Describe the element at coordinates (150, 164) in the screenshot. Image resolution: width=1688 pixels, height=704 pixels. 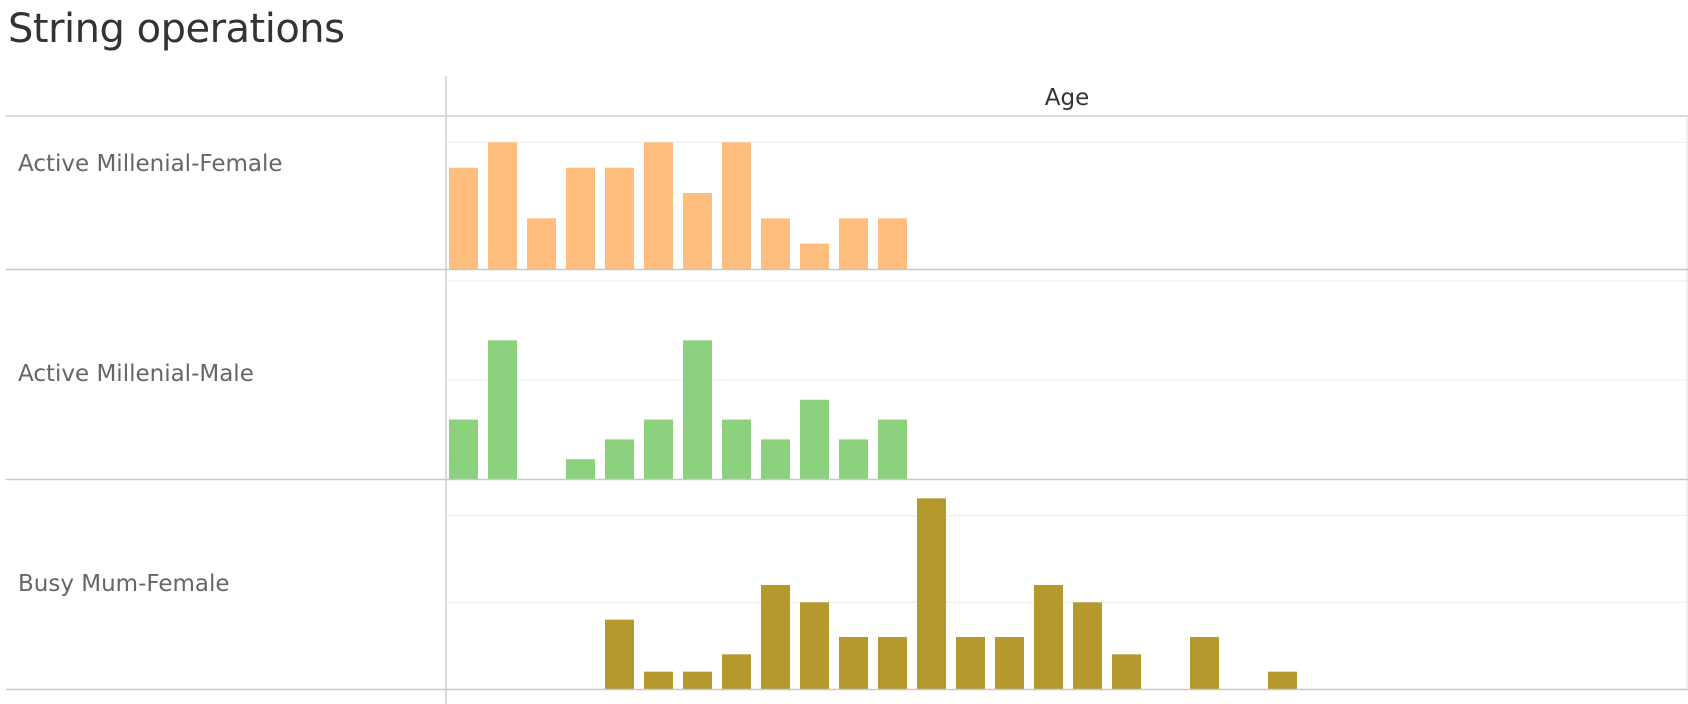
I see `row-label-active-millenial-female: Active Millenial-Female` at that location.